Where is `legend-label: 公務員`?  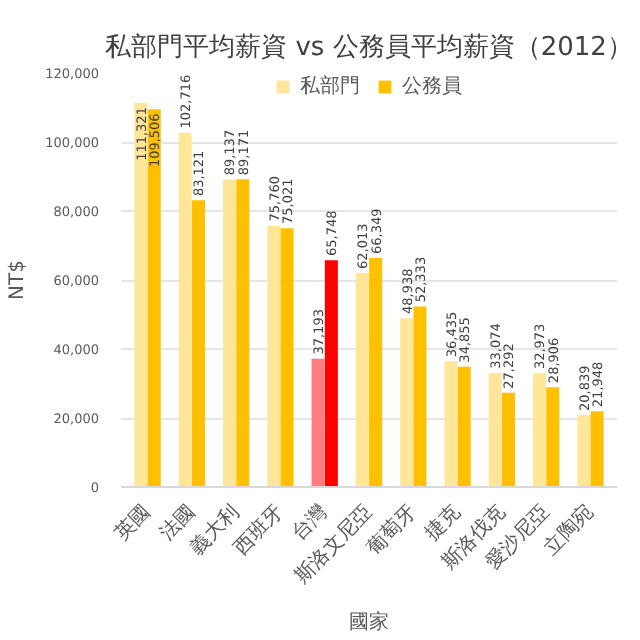 legend-label: 公務員 is located at coordinates (432, 87).